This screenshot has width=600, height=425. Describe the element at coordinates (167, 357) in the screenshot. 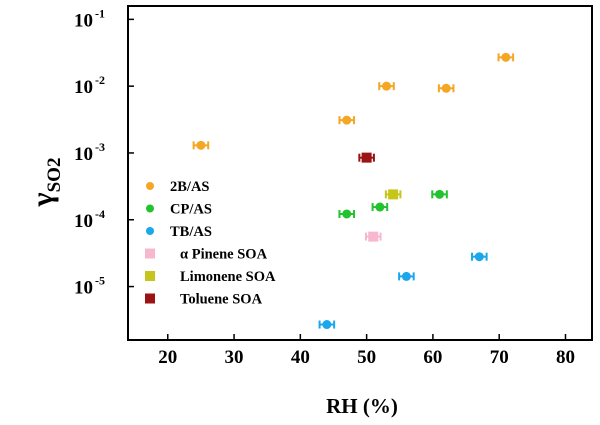

I see `x-tick-label: 20` at that location.